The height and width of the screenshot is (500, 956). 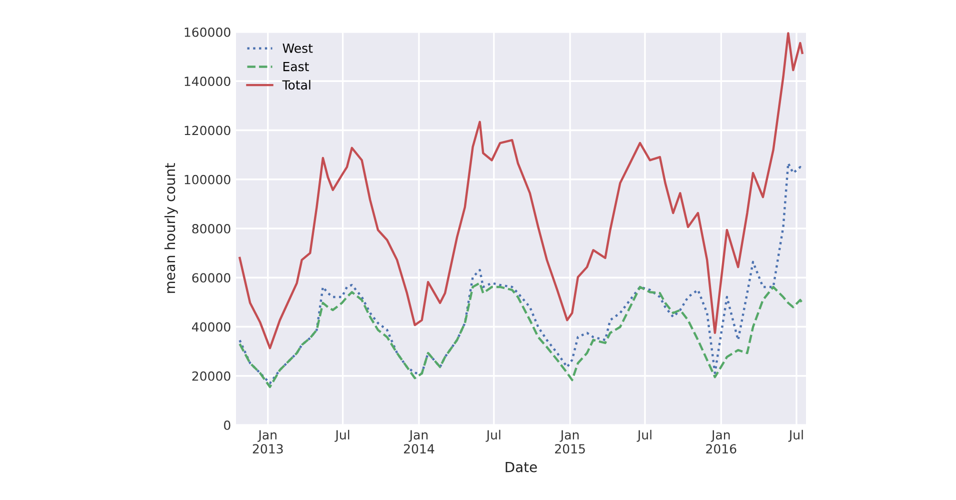 What do you see at coordinates (521, 335) in the screenshot?
I see `line-series` at bounding box center [521, 335].